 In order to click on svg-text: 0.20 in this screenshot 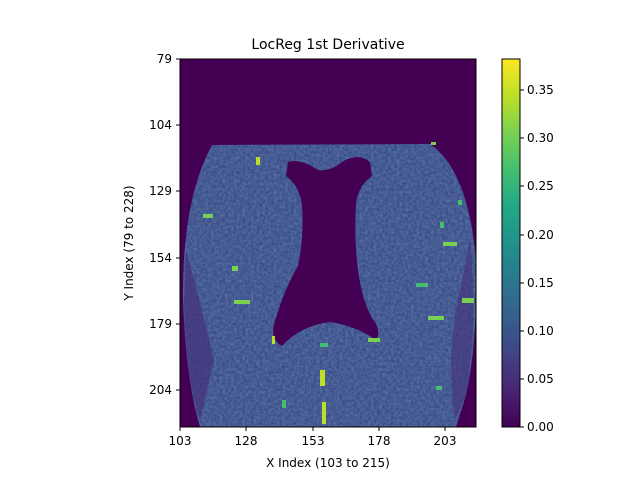, I will do `click(540, 235)`.